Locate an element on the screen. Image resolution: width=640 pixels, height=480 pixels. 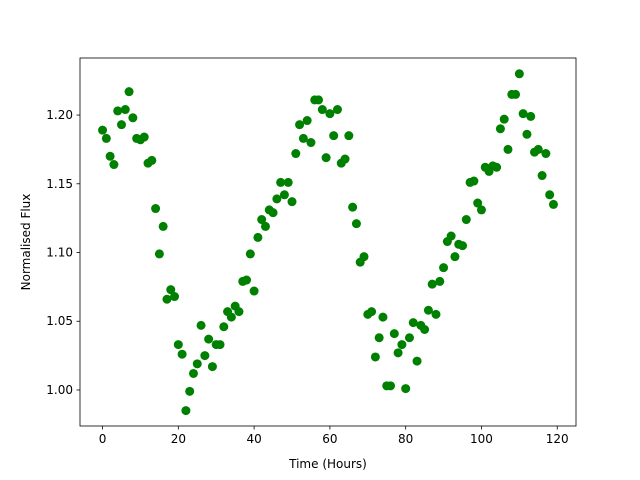
y-axis-label: Normalised Flux is located at coordinates (26, 242).